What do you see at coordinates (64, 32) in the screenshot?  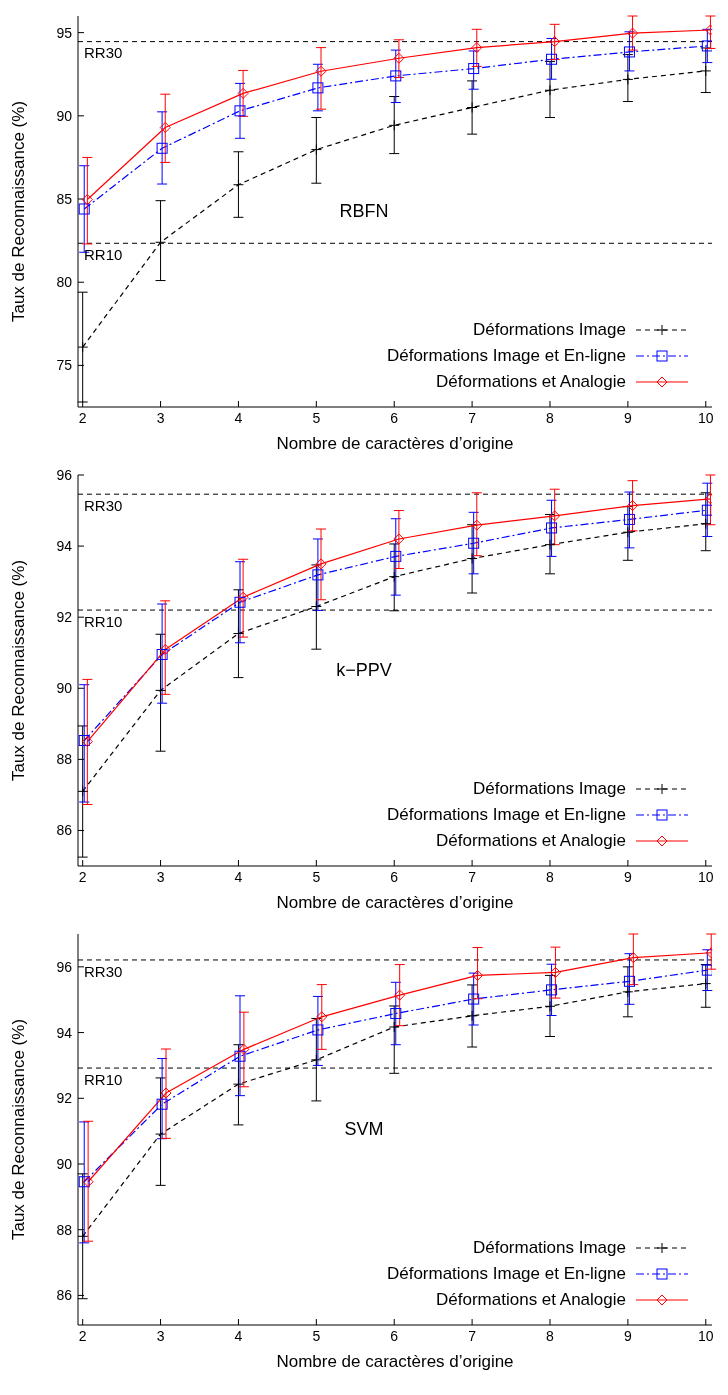 I see `y-tick-label: 95` at bounding box center [64, 32].